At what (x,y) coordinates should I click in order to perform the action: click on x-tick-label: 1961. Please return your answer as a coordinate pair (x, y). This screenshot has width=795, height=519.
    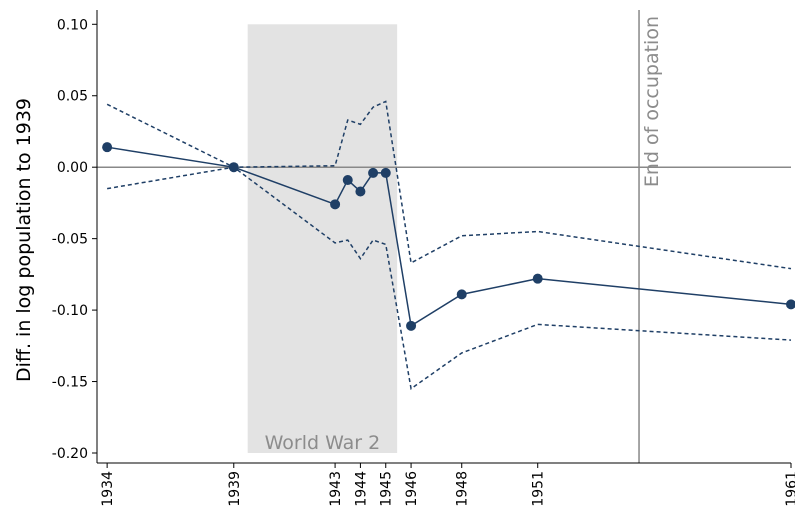
    Looking at the image, I should click on (789, 489).